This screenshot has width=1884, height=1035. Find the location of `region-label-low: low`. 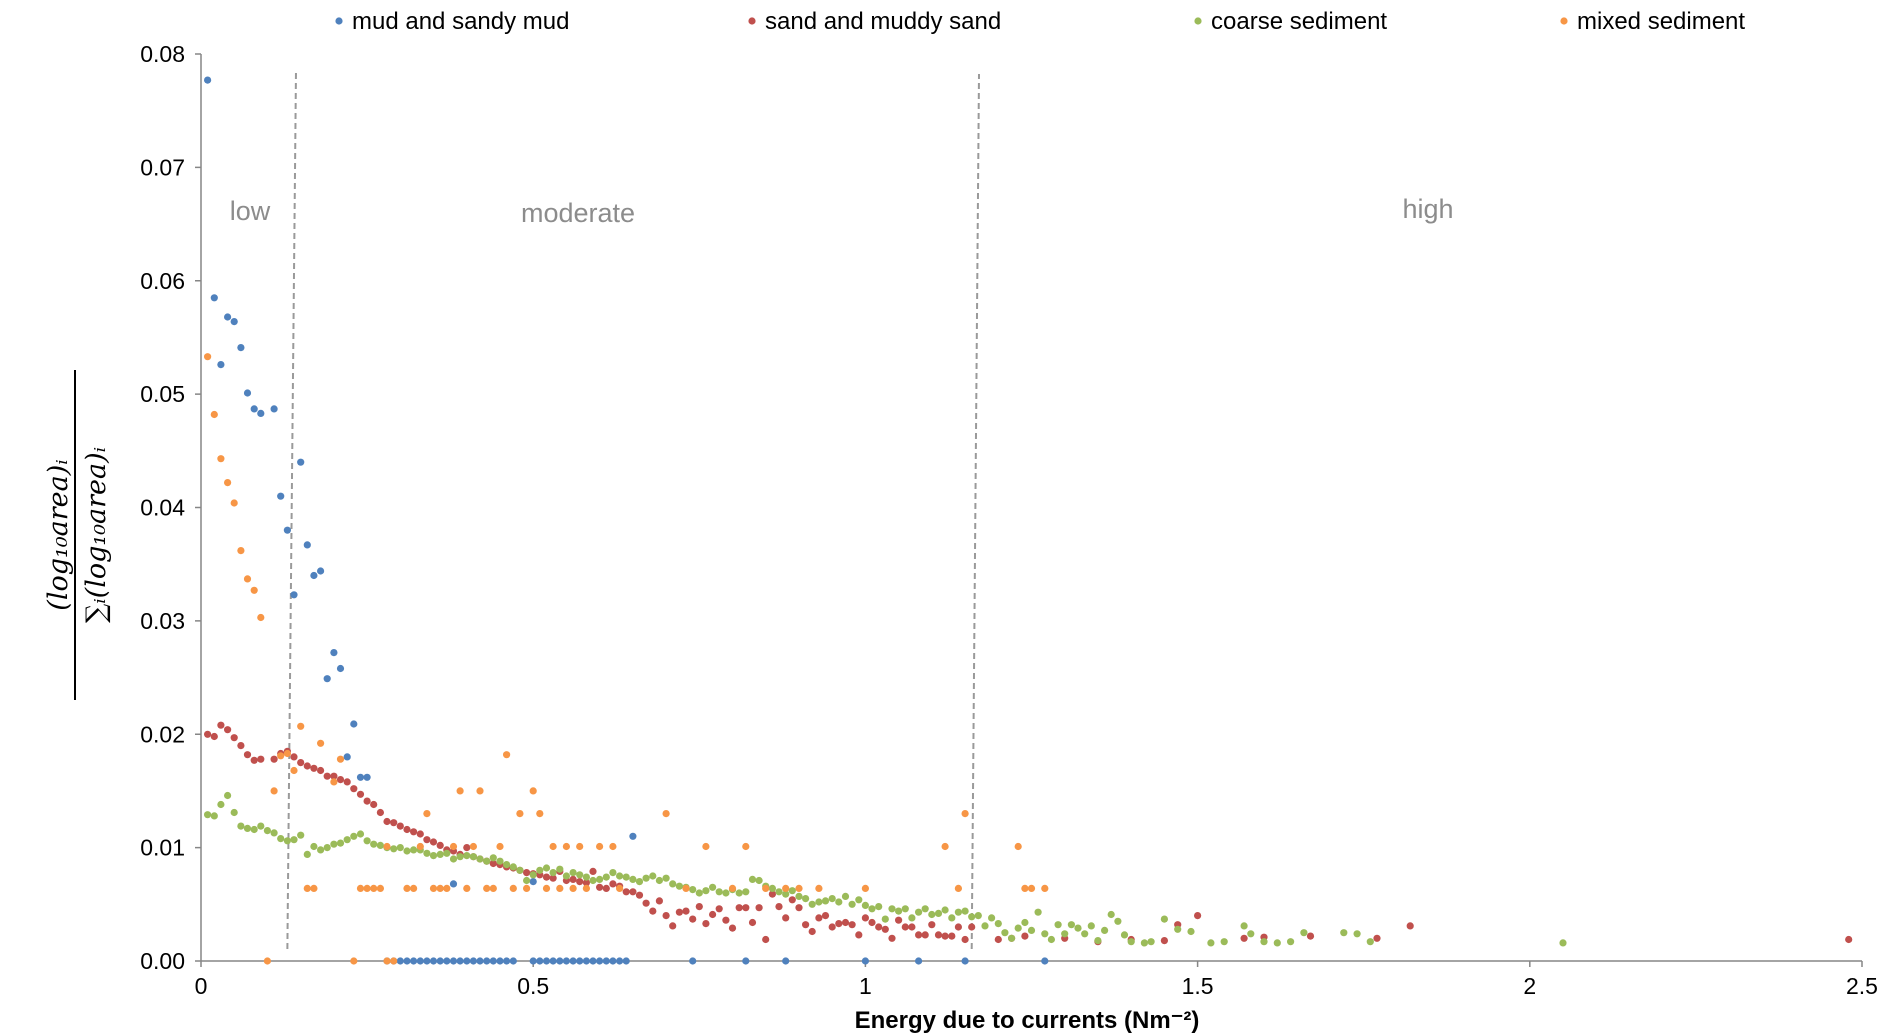

region-label-low: low is located at coordinates (250, 211).